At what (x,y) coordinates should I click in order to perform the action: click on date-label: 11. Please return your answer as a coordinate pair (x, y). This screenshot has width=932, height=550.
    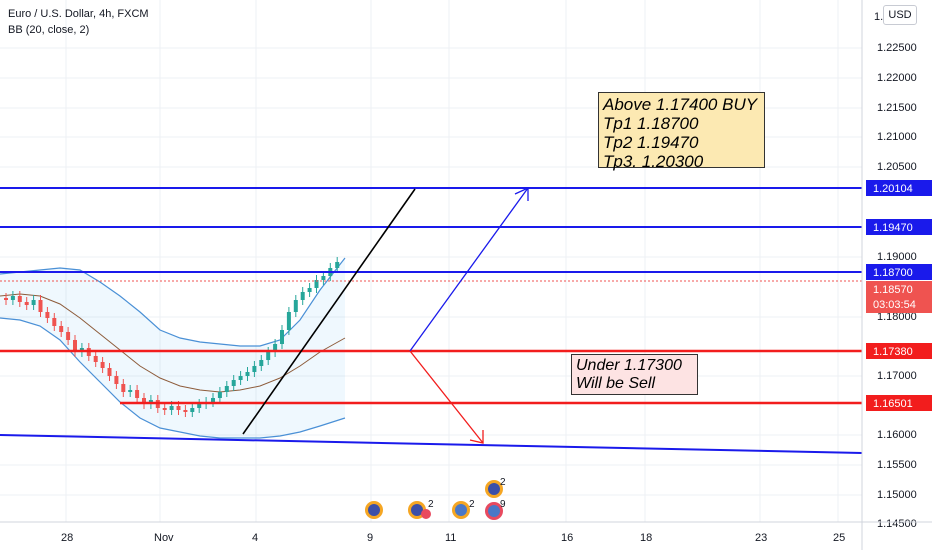
    Looking at the image, I should click on (450, 538).